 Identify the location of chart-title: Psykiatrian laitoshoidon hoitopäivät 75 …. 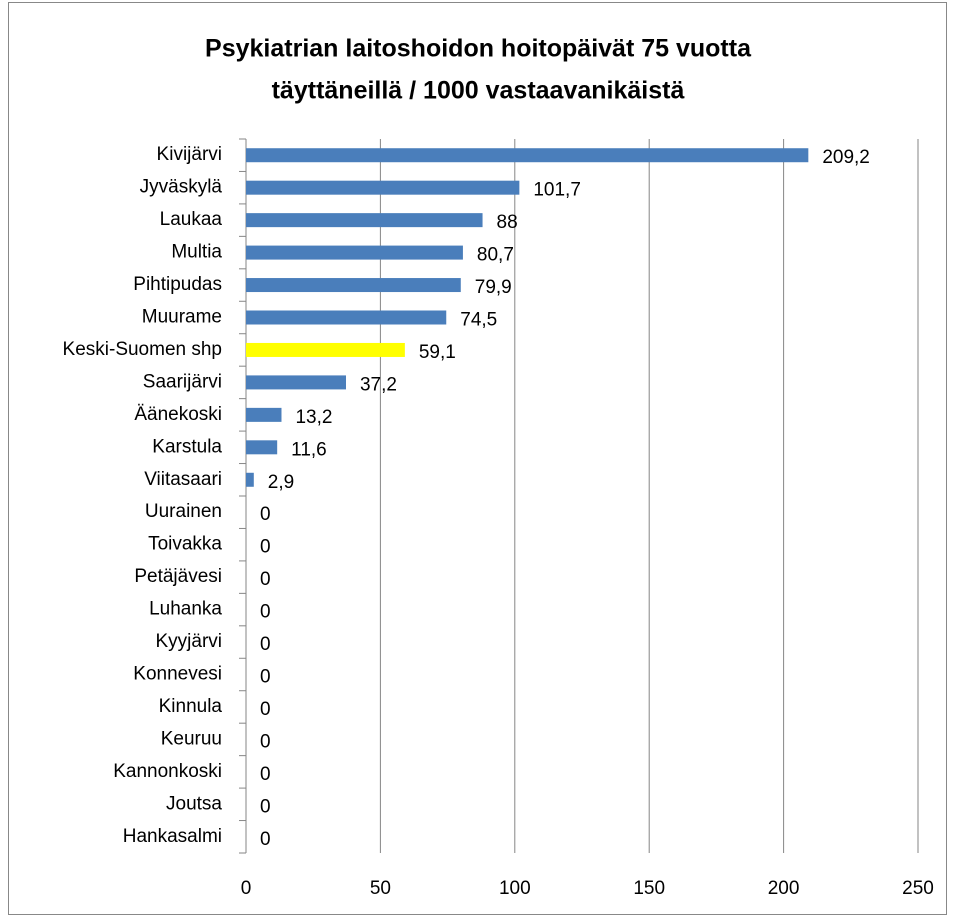
(478, 49).